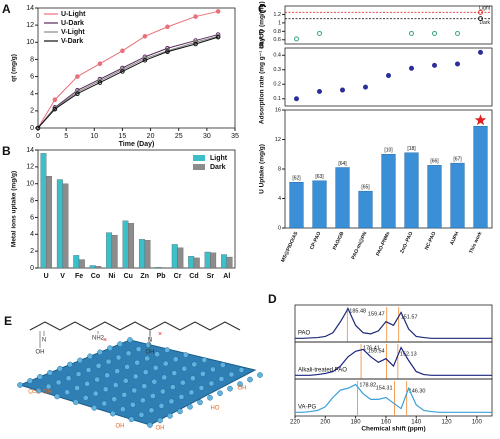 This screenshot has width=500, height=439. I want to click on panel-label: D, so click(272, 299).